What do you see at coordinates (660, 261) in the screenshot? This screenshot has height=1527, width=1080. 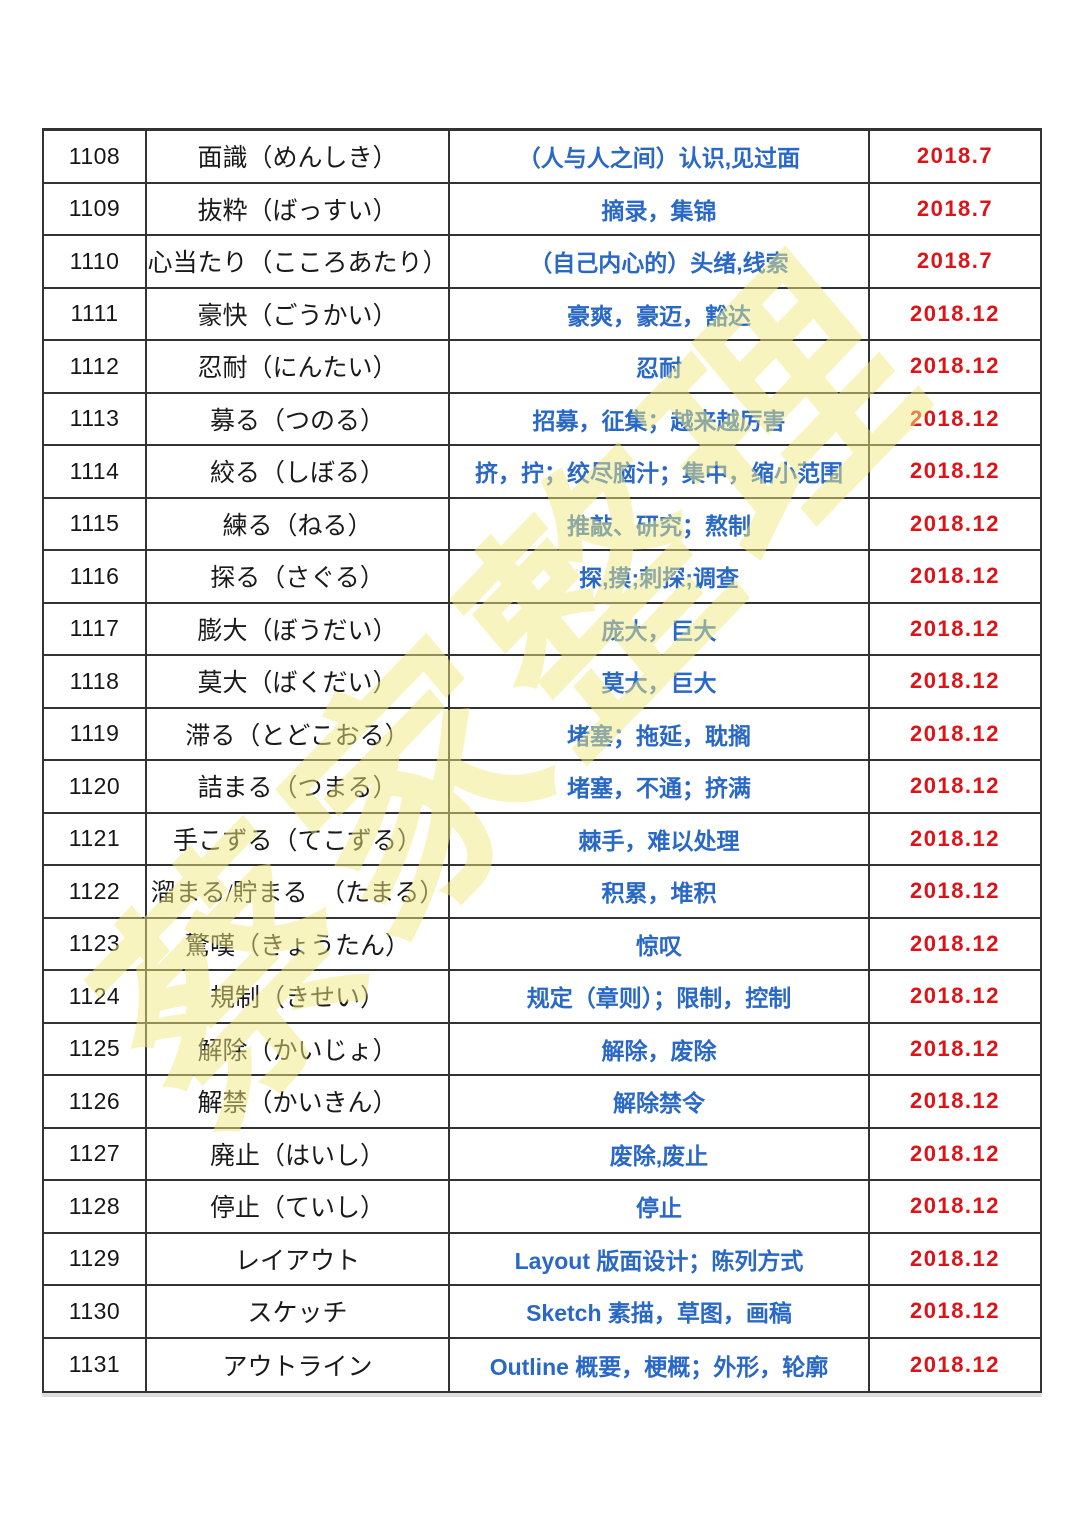 I see `meaning-cell: （自己内心的）头绪,线索` at bounding box center [660, 261].